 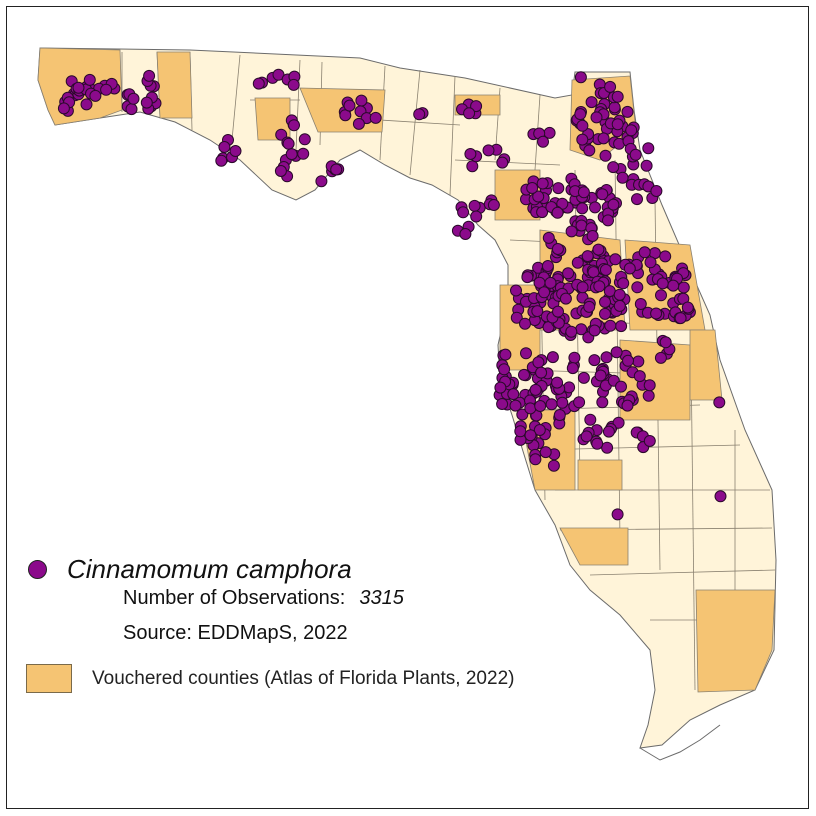 What do you see at coordinates (600, 475) in the screenshot?
I see `vouchered-county` at bounding box center [600, 475].